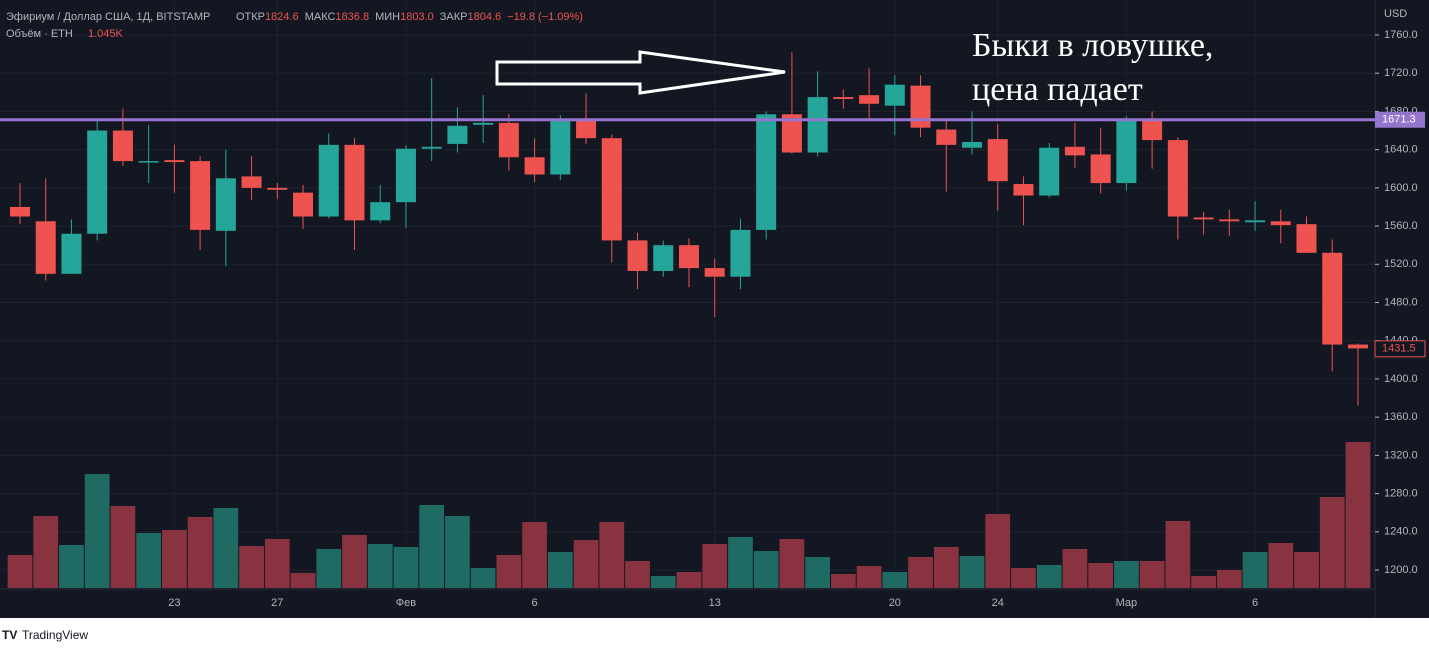 The image size is (1429, 648). I want to click on ohlc-item: −19.8 (−1.09%), so click(545, 17).